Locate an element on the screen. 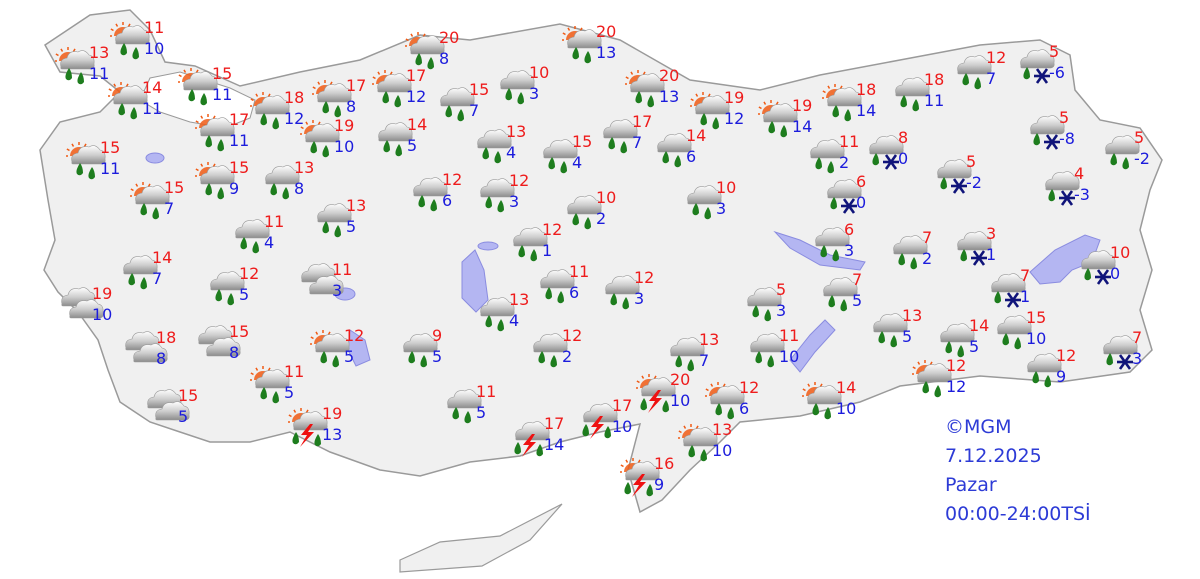 The image size is (1200, 579). weather-station: 15 11 is located at coordinates (106, 165).